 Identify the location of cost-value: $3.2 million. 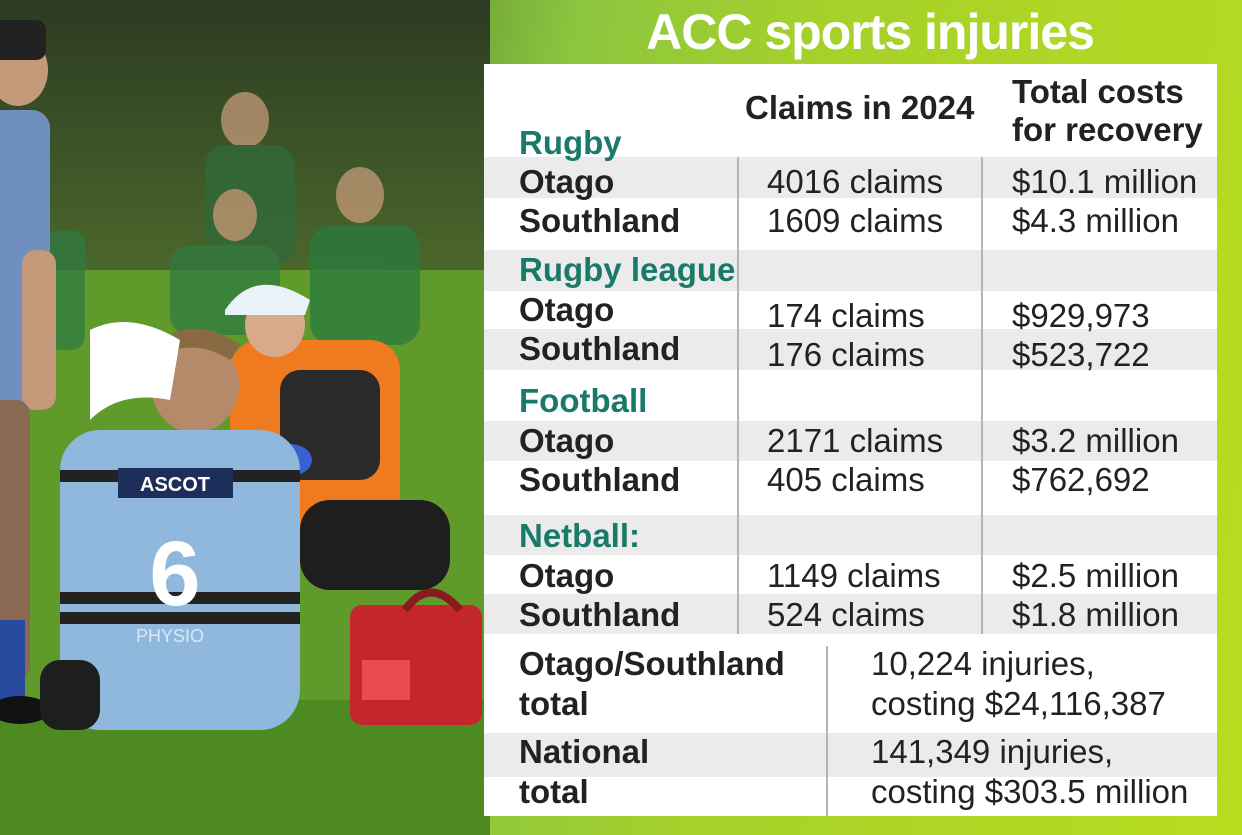
(1095, 440).